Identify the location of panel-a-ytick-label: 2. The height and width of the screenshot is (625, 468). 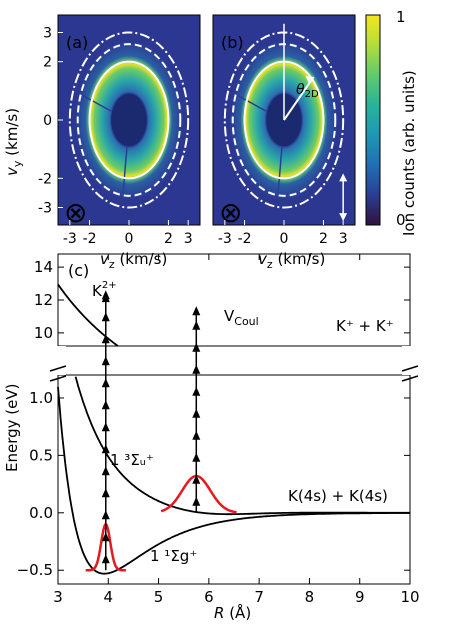
(47, 63).